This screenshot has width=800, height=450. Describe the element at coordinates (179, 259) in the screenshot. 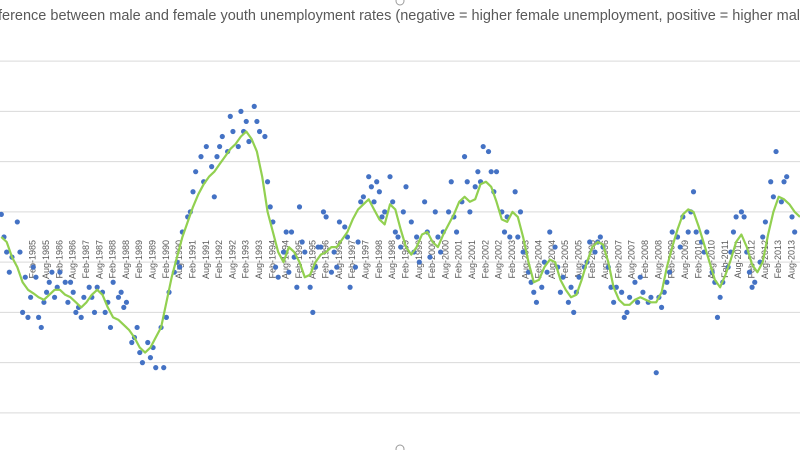

I see `x-tick-label: Aug-1990` at that location.